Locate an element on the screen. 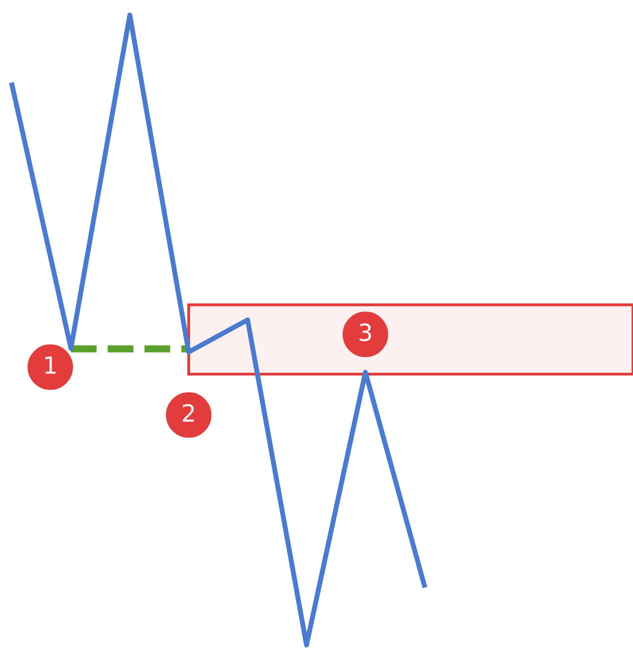 The image size is (633, 650). annotation: 1 is located at coordinates (50, 365).